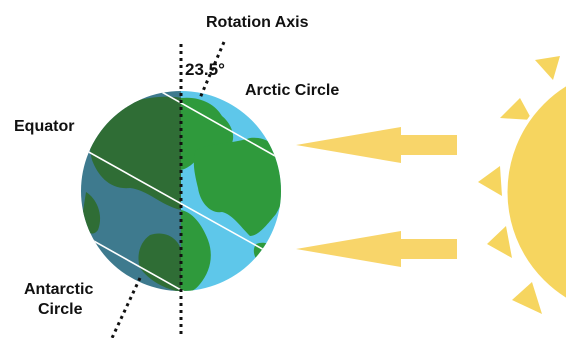 The width and height of the screenshot is (566, 338). I want to click on rotation-axis-line-south, so click(126, 307).